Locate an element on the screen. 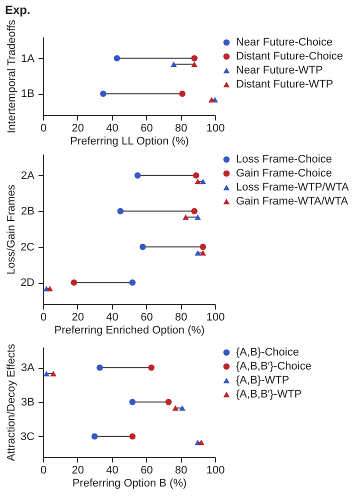  x-axis-title: Preferring LL Option (%) is located at coordinates (129, 142).